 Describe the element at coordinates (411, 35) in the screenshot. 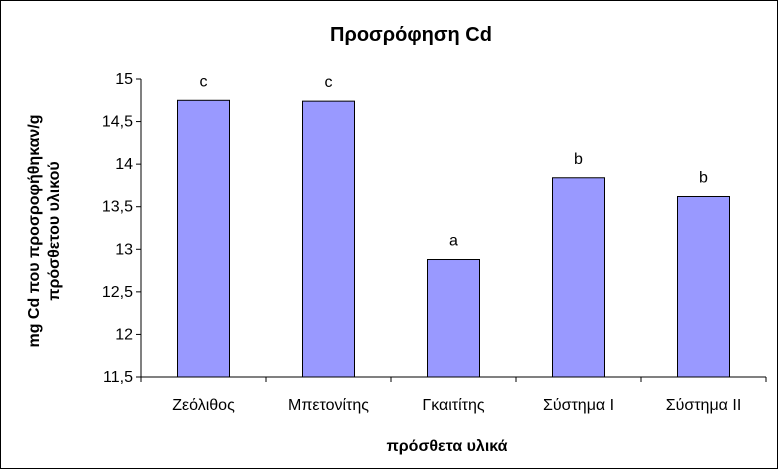

I see `chart-title: Προσρόφηση Cd` at that location.